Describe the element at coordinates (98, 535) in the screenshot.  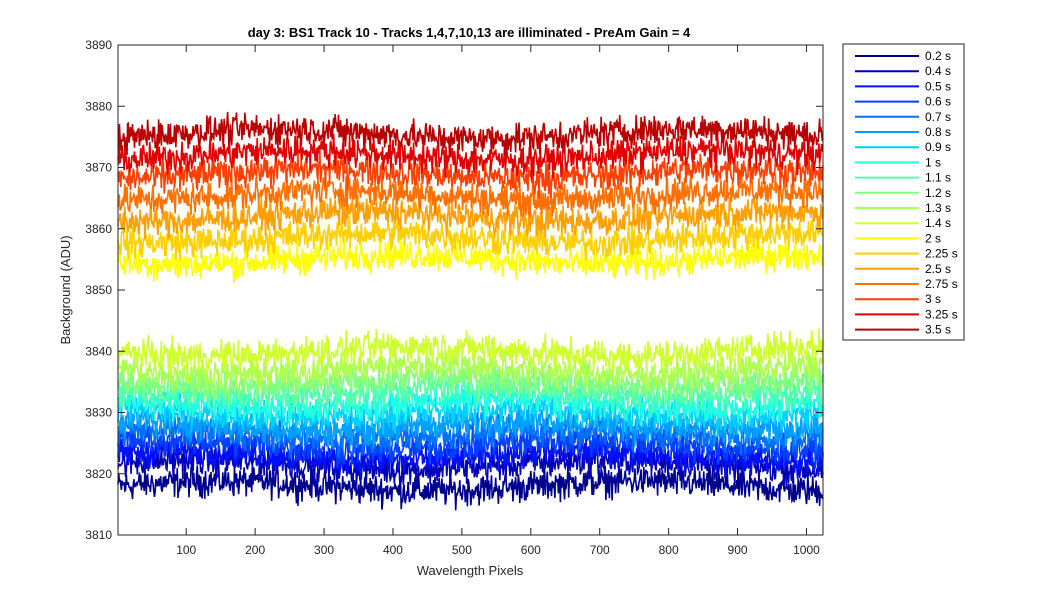
I see `y-tick-label: 3810` at that location.